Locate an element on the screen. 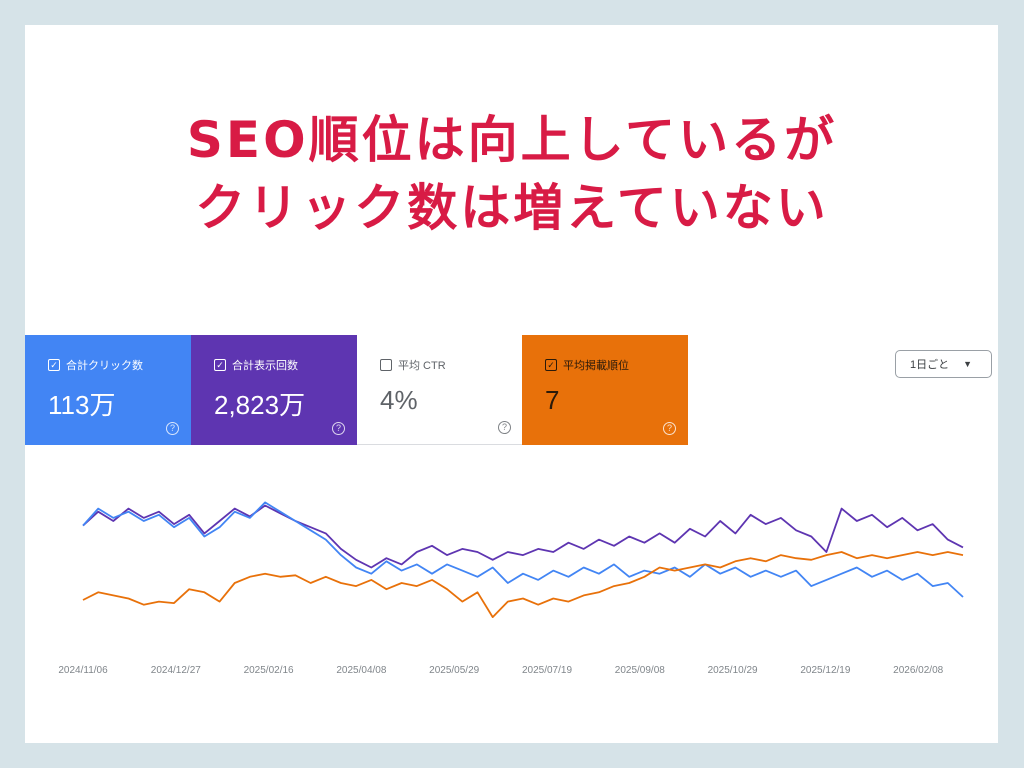 The image size is (1024, 768). headline-line-1: SEO順位は向上しているが is located at coordinates (512, 140).